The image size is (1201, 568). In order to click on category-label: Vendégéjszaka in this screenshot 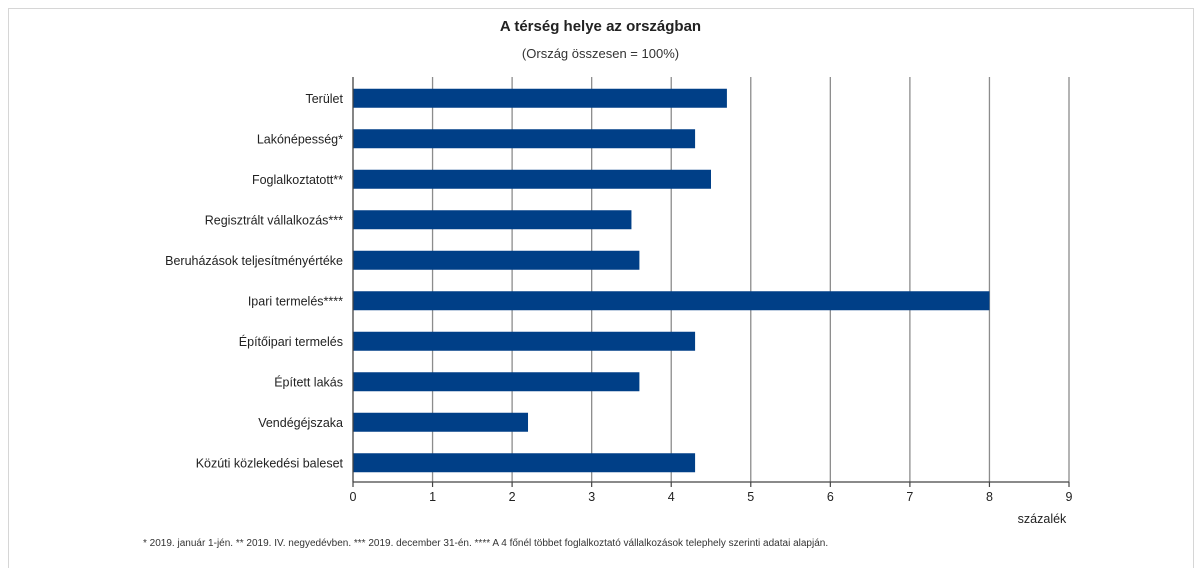, I will do `click(300, 423)`.